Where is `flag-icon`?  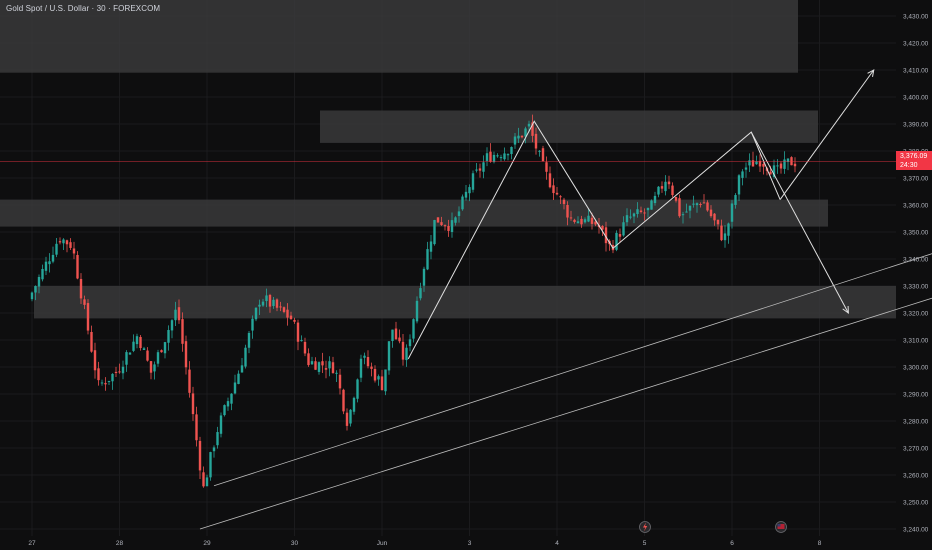 flag-icon is located at coordinates (781, 527).